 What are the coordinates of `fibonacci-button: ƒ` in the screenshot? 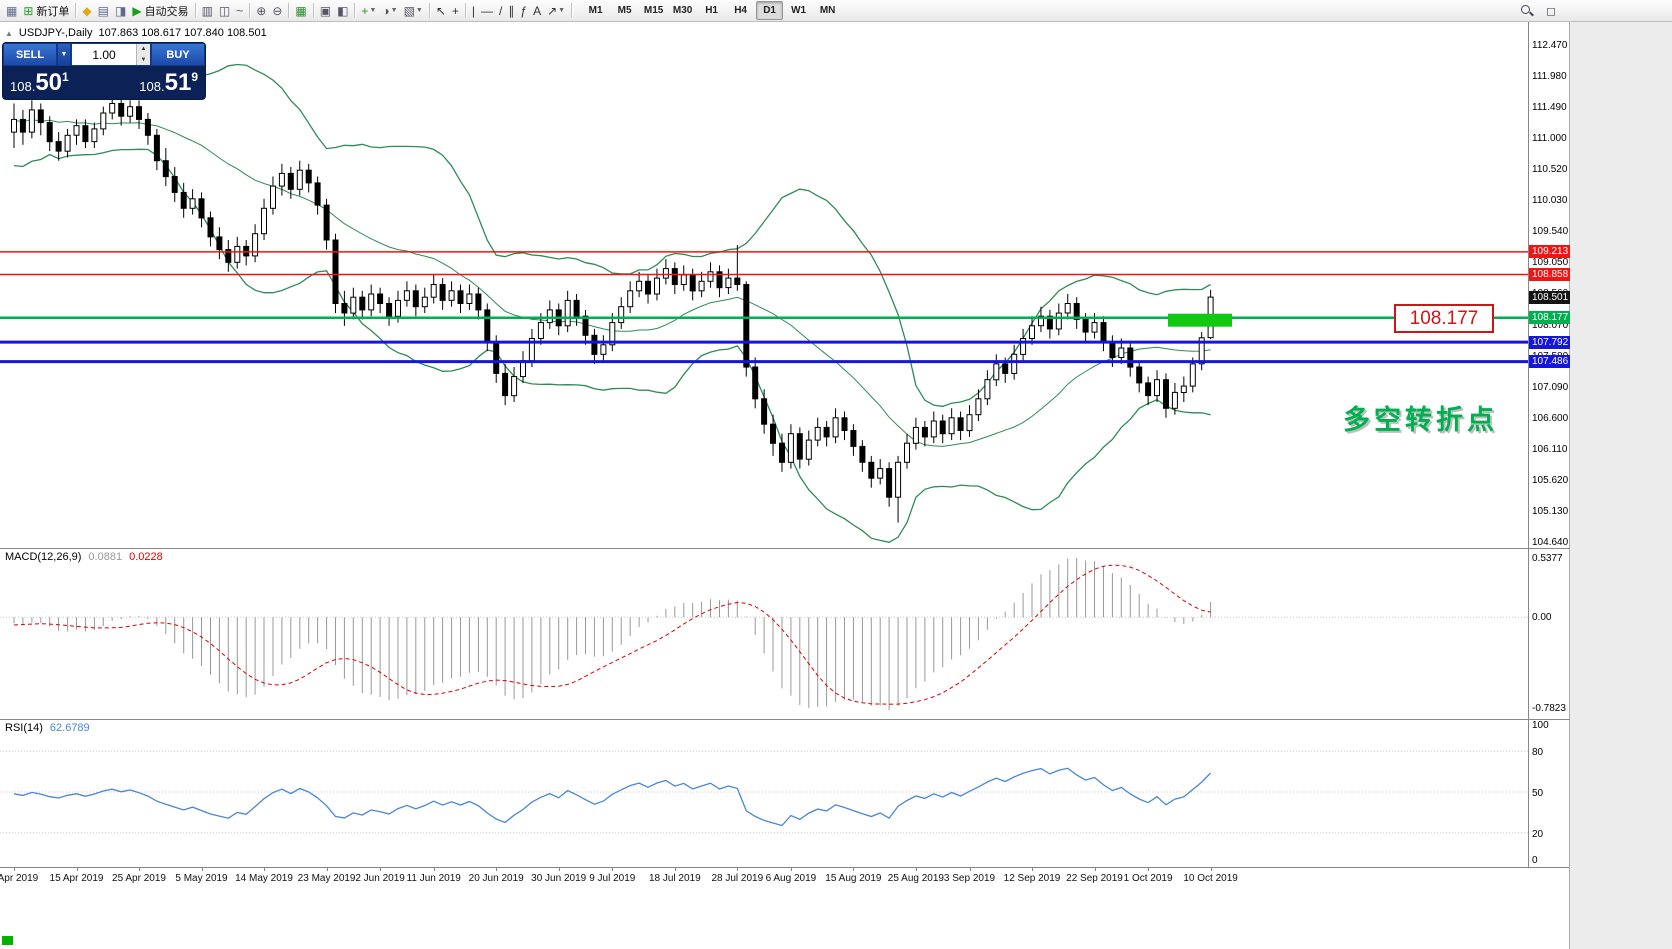 It's located at (523, 10).